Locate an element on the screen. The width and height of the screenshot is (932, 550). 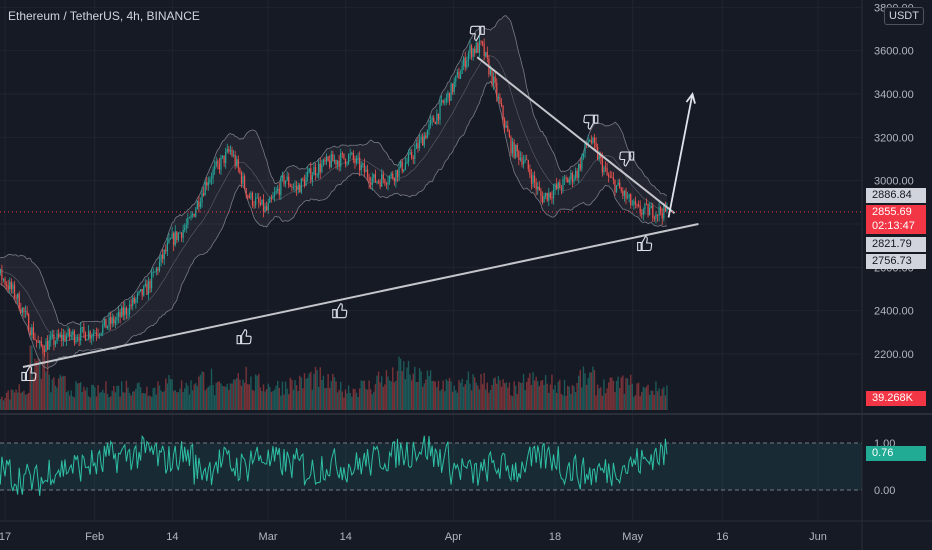
x-tick-label: Jun is located at coordinates (818, 537).